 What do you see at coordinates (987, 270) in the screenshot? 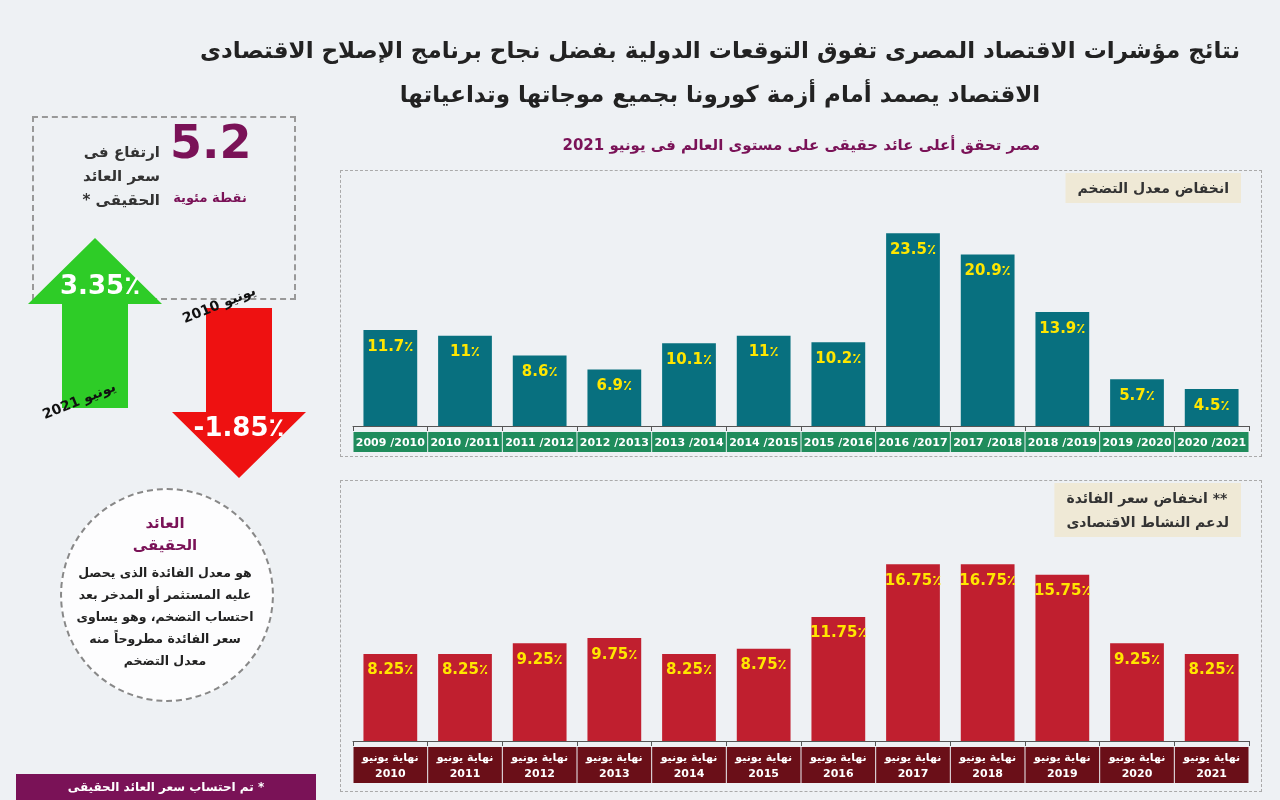
I see `data-label: 20.9٪` at bounding box center [987, 270].